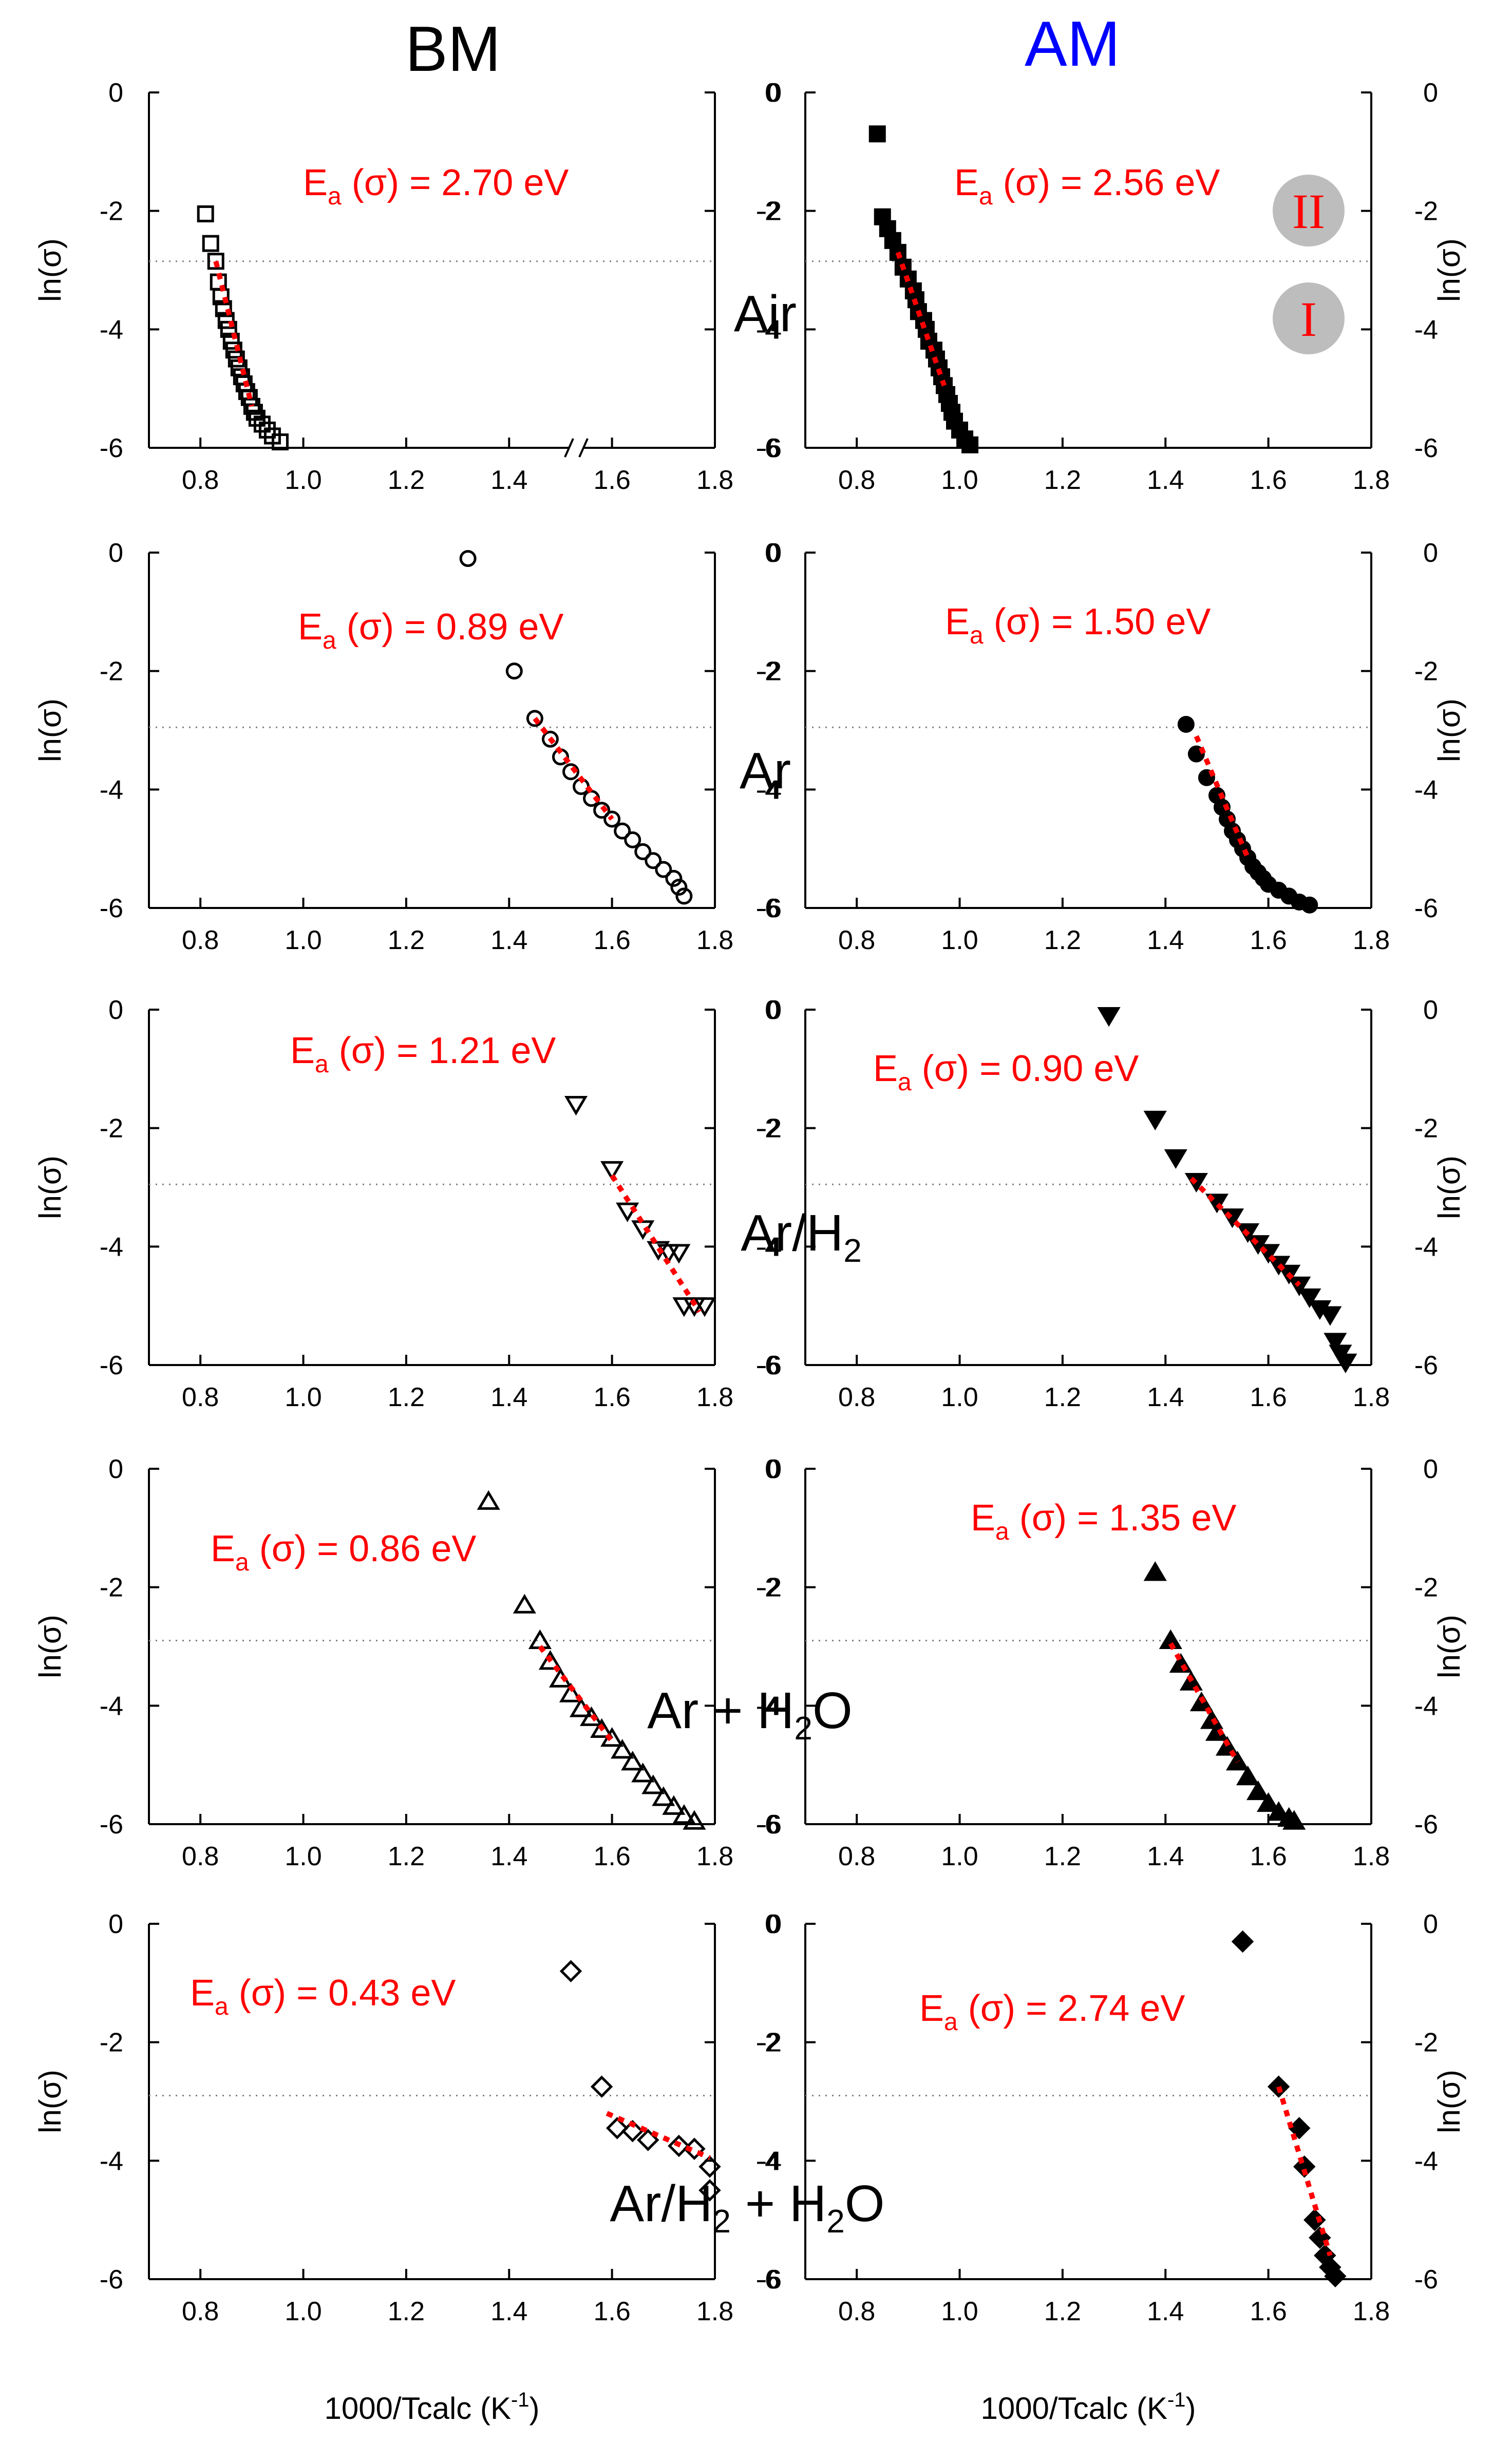  What do you see at coordinates (778, 2203) in the screenshot?
I see `atmosphere-label-part: + H` at bounding box center [778, 2203].